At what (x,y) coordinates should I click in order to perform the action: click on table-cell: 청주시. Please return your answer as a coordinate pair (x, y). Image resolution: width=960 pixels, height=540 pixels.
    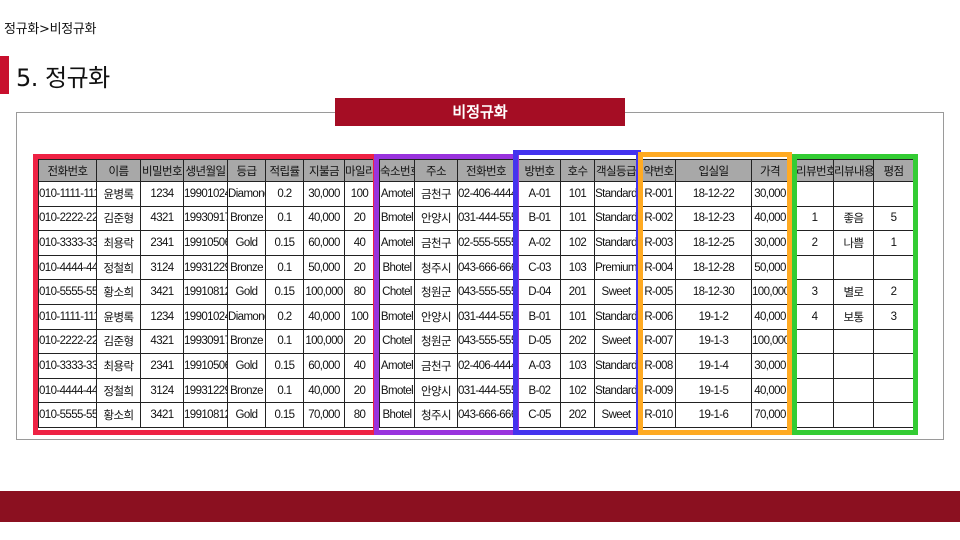
    Looking at the image, I should click on (436, 415).